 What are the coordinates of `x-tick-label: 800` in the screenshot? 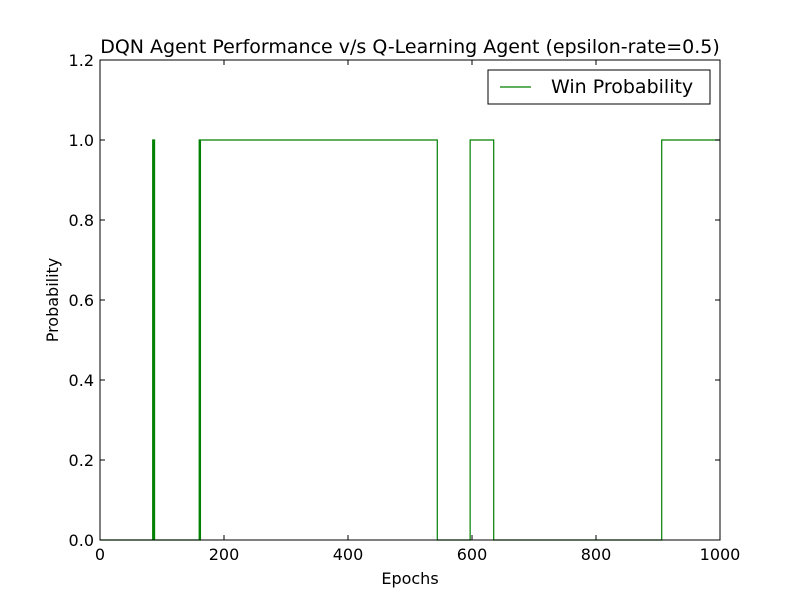 It's located at (596, 554).